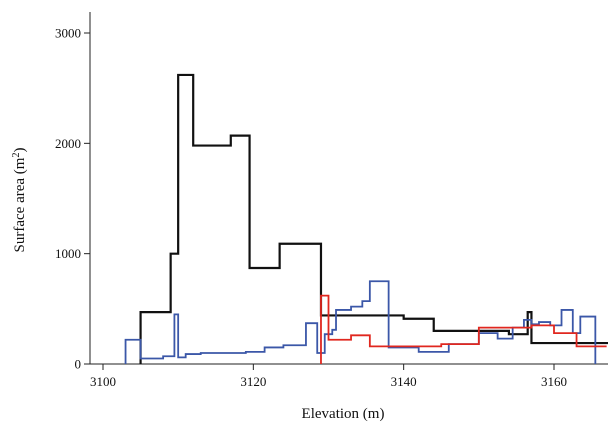  I want to click on x-tick-label: 3100, so click(103, 381).